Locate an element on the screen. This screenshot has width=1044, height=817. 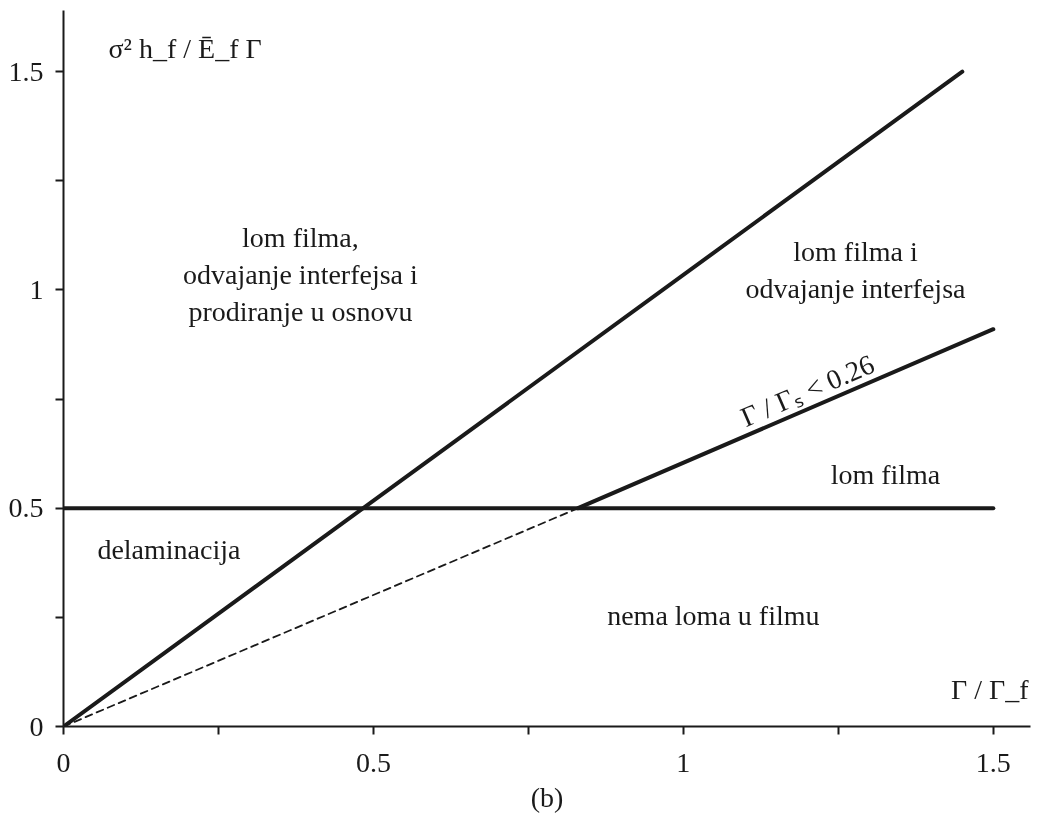
annotation: Γ / Γₛ < 0.26 is located at coordinates (807, 390).